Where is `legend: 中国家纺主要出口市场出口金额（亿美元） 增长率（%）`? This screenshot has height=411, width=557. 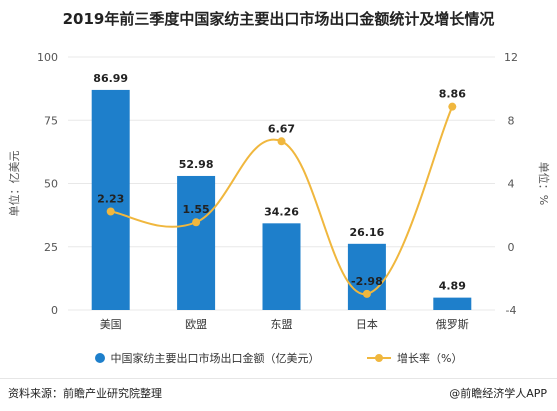
legend: 中国家纺主要出口市场出口金额（亿美元） 增长率（%） is located at coordinates (278, 358).